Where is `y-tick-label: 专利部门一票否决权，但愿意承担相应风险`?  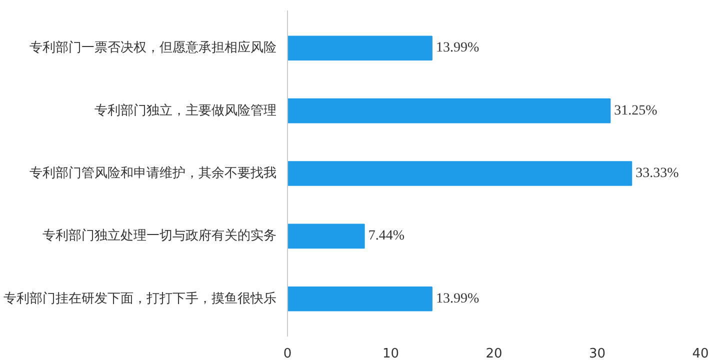 y-tick-label: 专利部门一票否决权，但愿意承担相应风险 is located at coordinates (153, 48).